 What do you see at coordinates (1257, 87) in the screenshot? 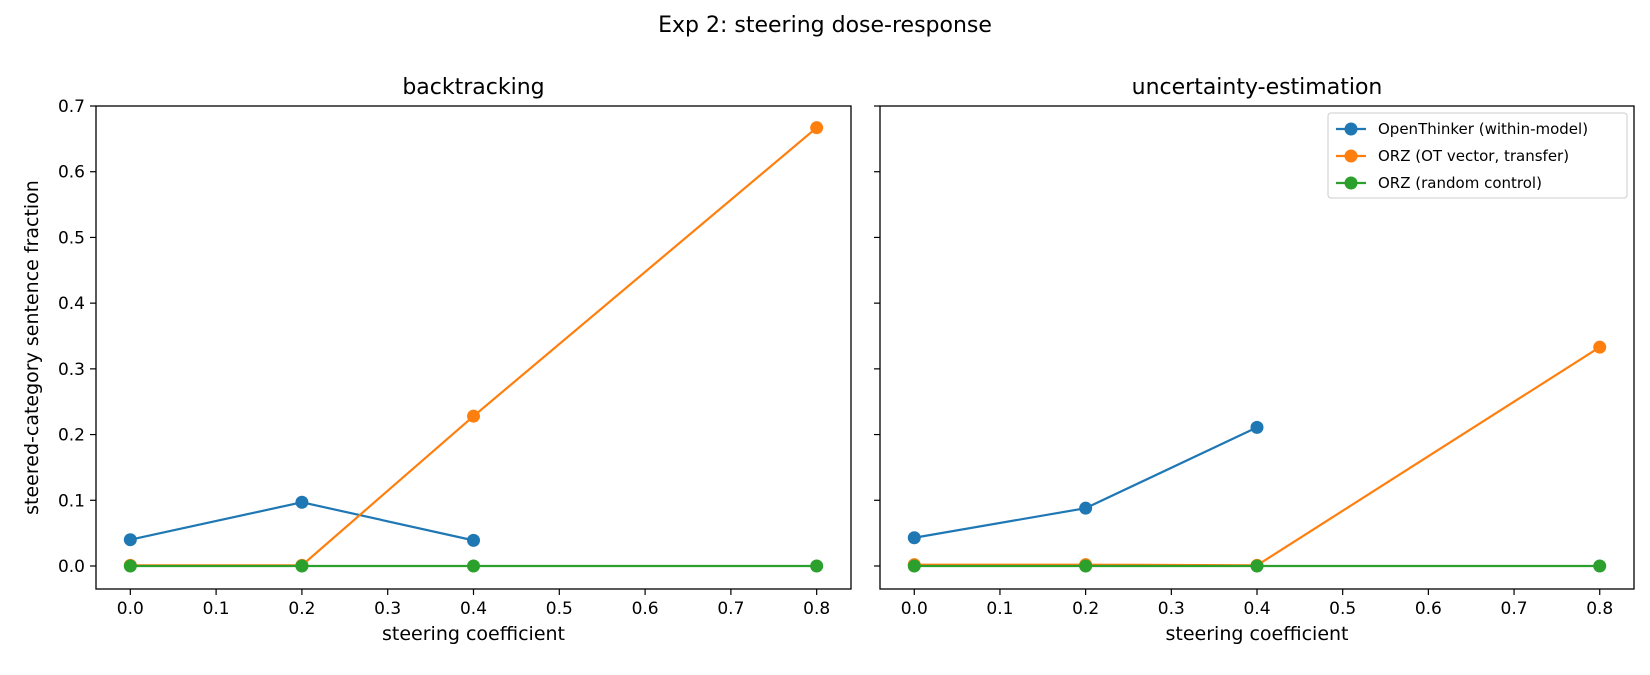
I see `panel-title: uncertainty-estimation` at bounding box center [1257, 87].